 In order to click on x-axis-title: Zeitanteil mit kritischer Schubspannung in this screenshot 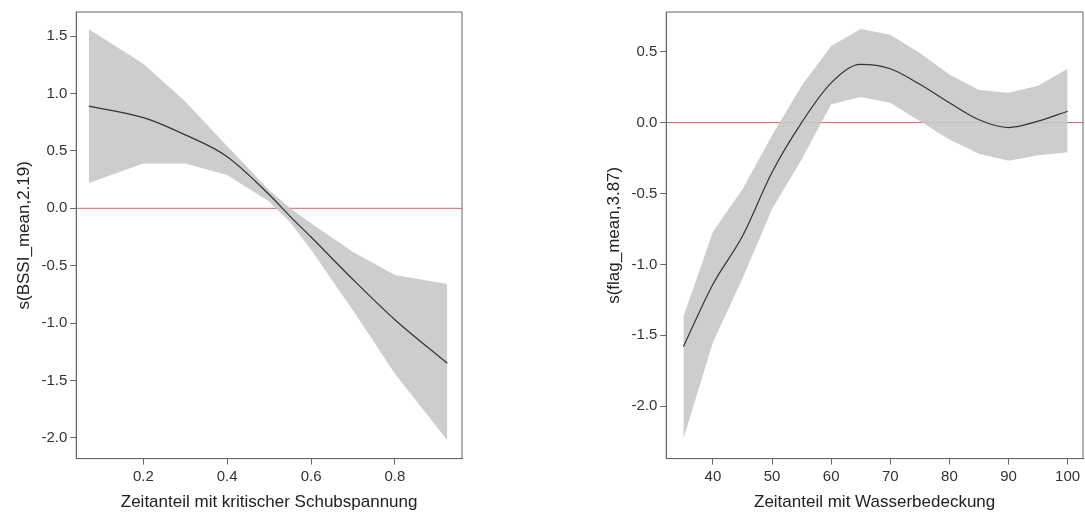, I will do `click(269, 502)`.